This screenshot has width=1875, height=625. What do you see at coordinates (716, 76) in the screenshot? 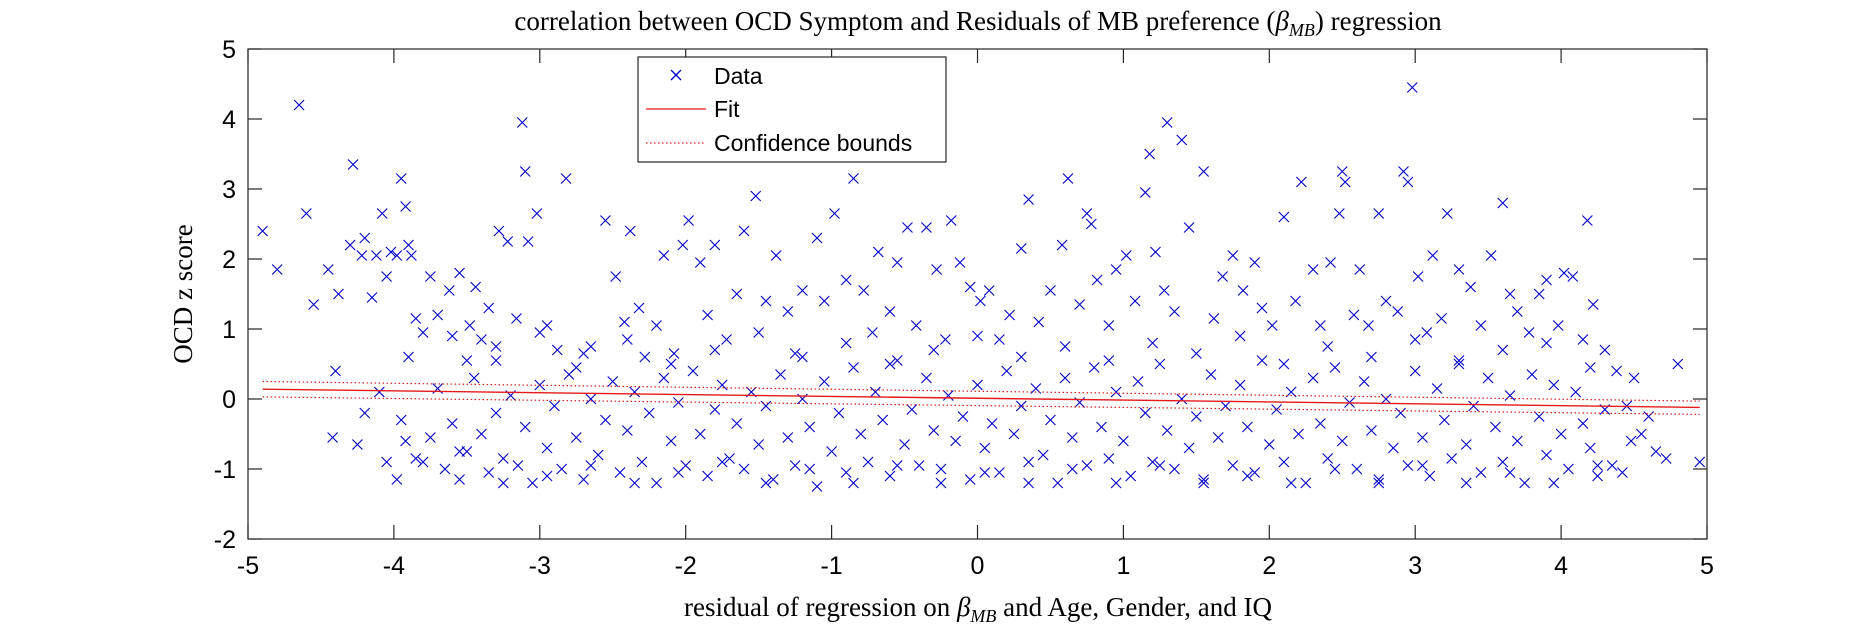
I see `legend-item-data: Data` at bounding box center [716, 76].